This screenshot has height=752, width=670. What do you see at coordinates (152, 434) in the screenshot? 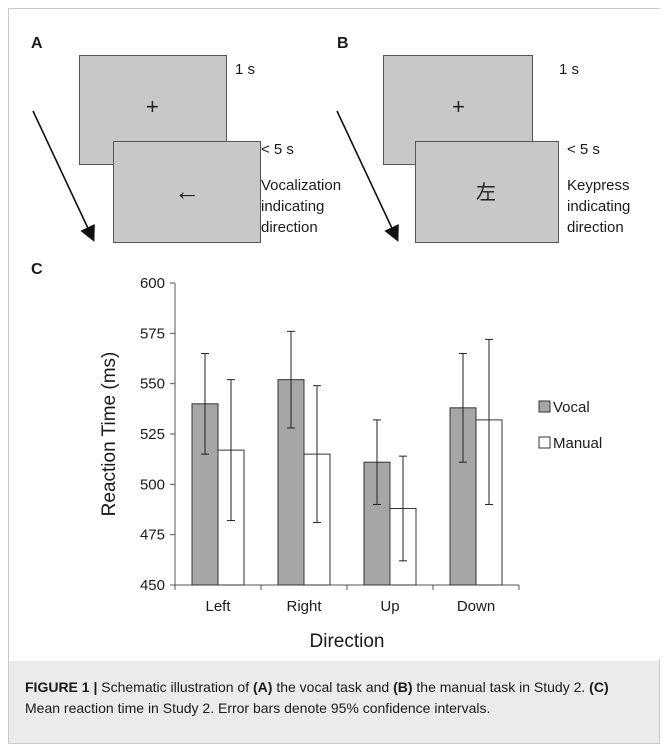
I see `y-tick-label: 525` at bounding box center [152, 434].